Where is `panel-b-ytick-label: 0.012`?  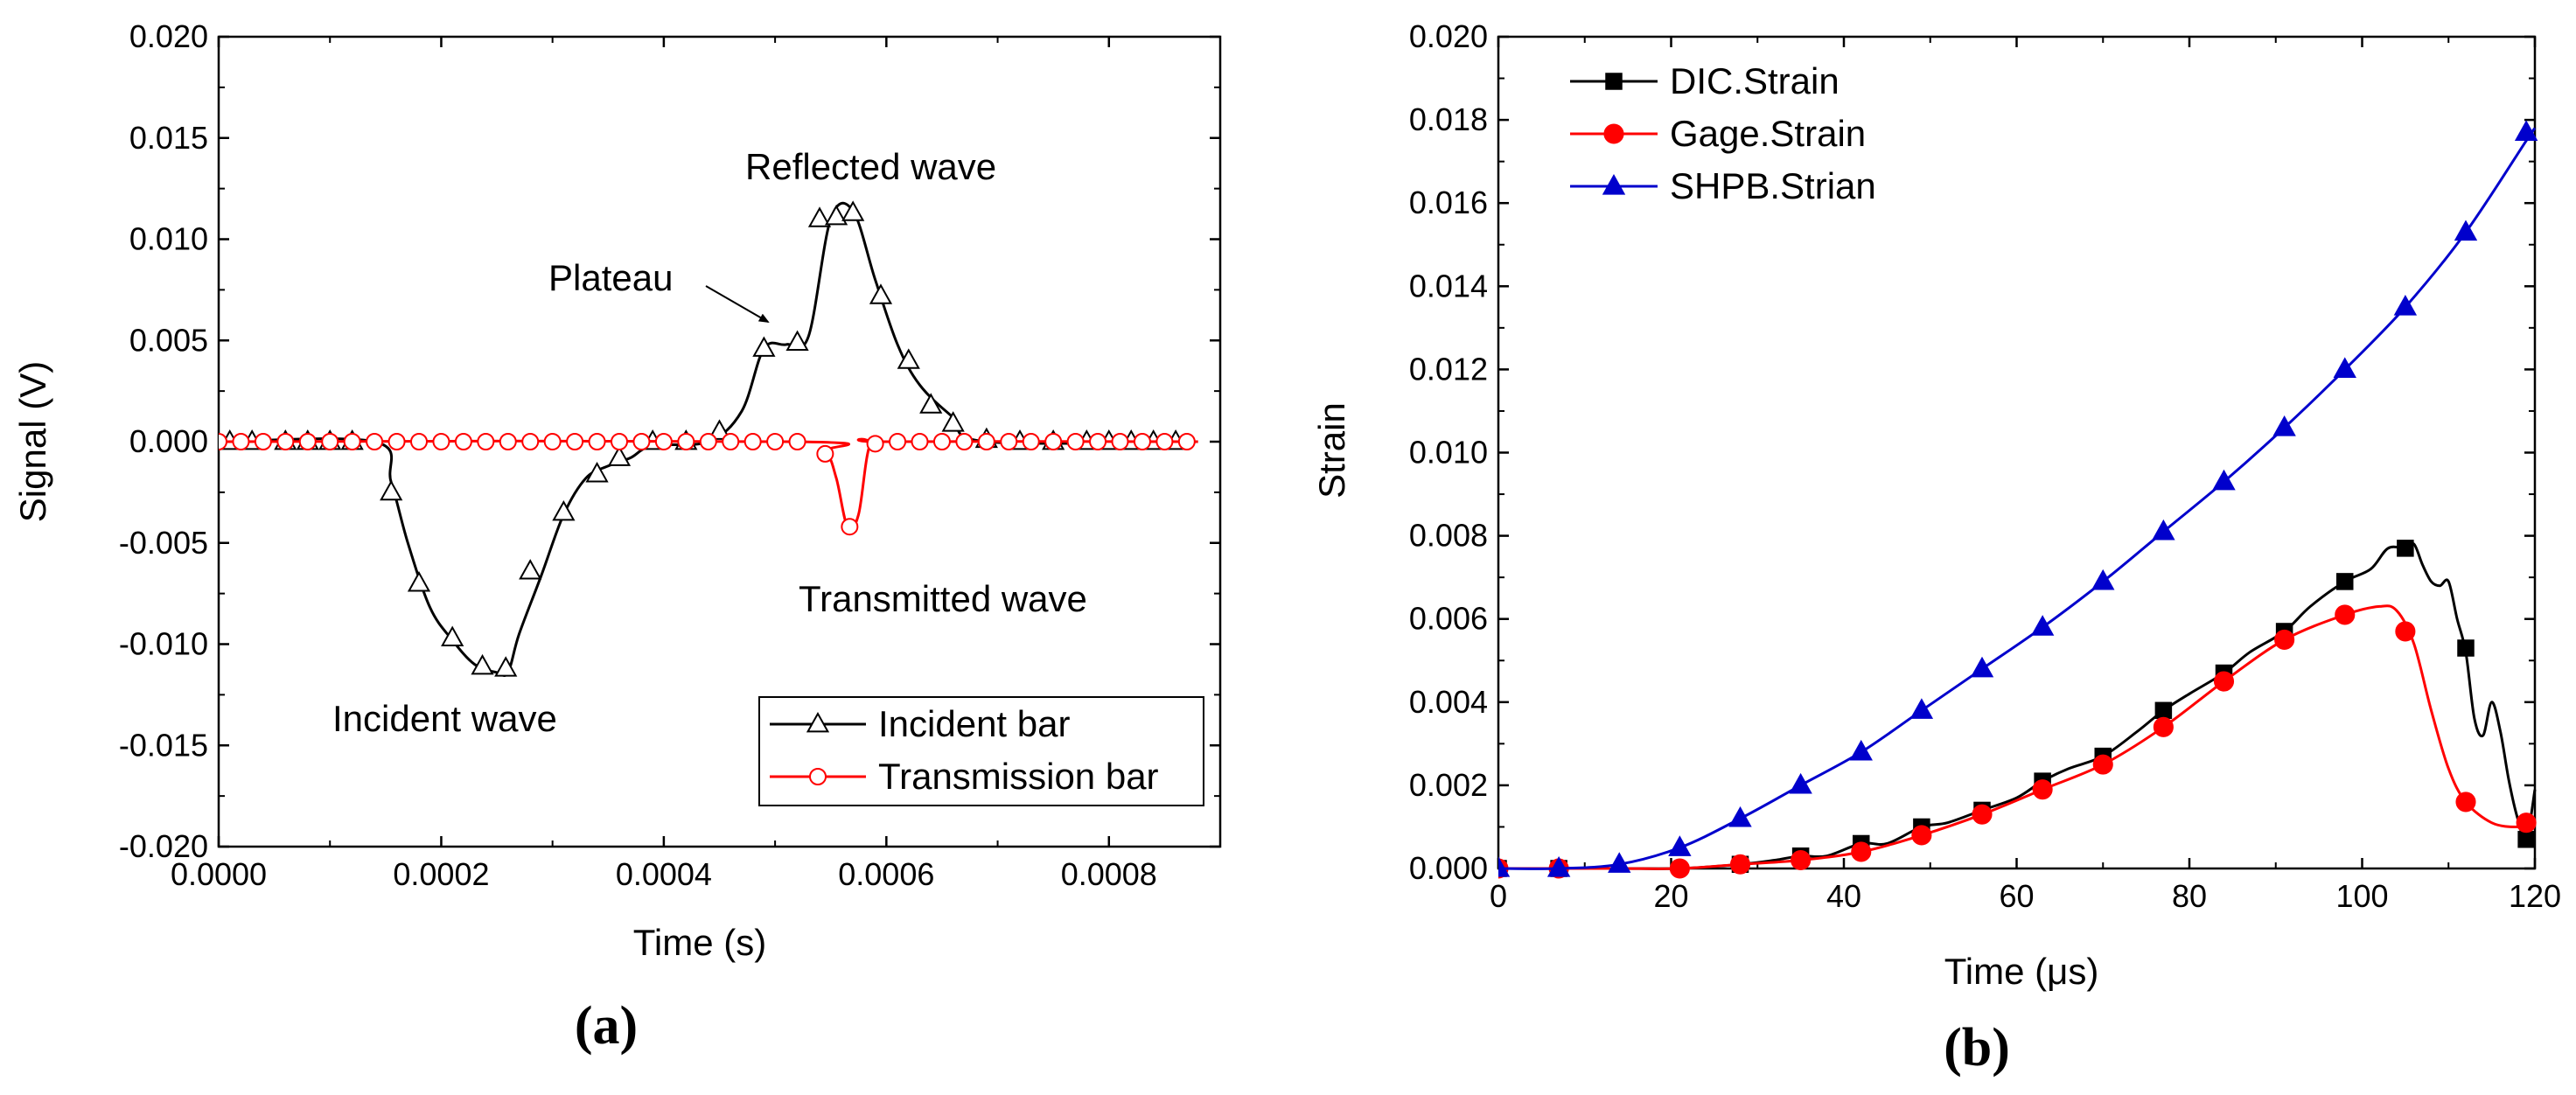 panel-b-ytick-label: 0.012 is located at coordinates (1448, 369).